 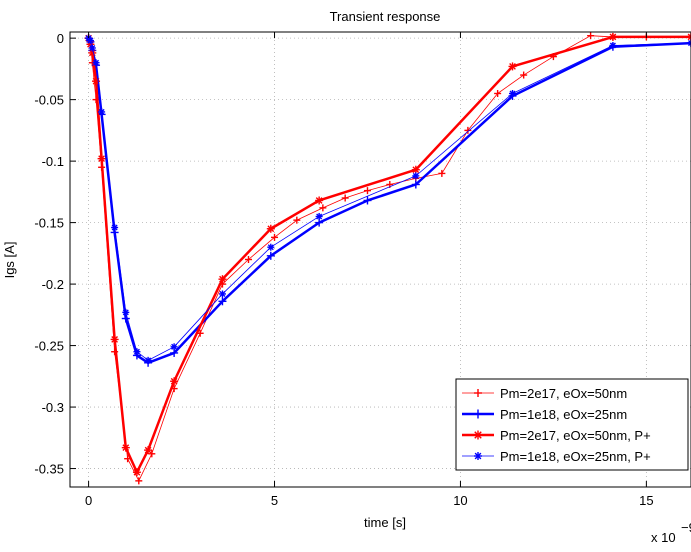 I want to click on x-exponent-base: x 10, so click(x=663, y=537).